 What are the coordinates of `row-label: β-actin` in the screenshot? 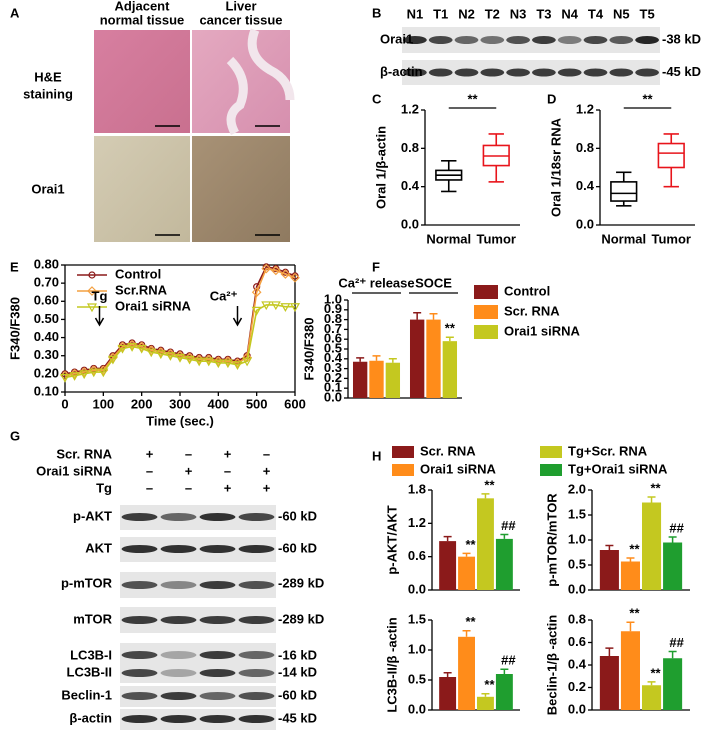 It's located at (401, 71).